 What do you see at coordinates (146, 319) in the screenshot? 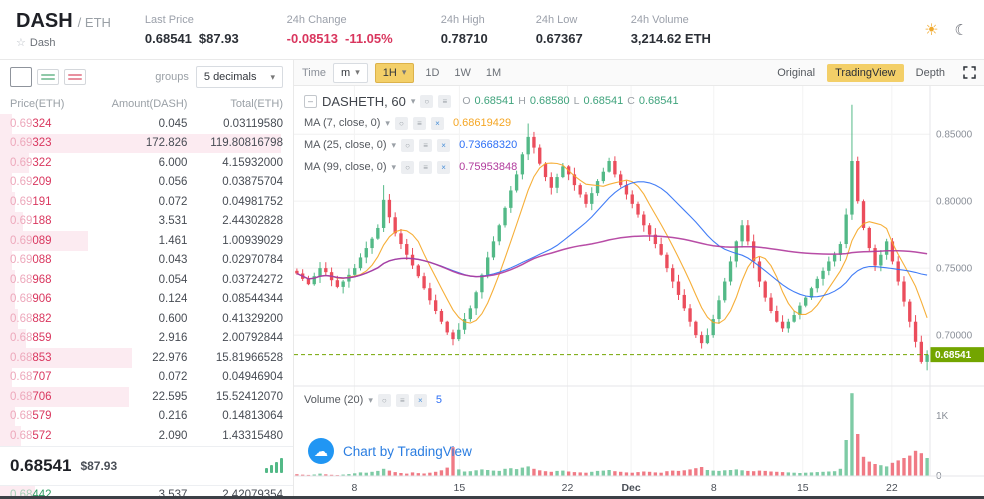
I see `orderbook-ask-row: 0.68882 0.600 0.41329200` at bounding box center [146, 319].